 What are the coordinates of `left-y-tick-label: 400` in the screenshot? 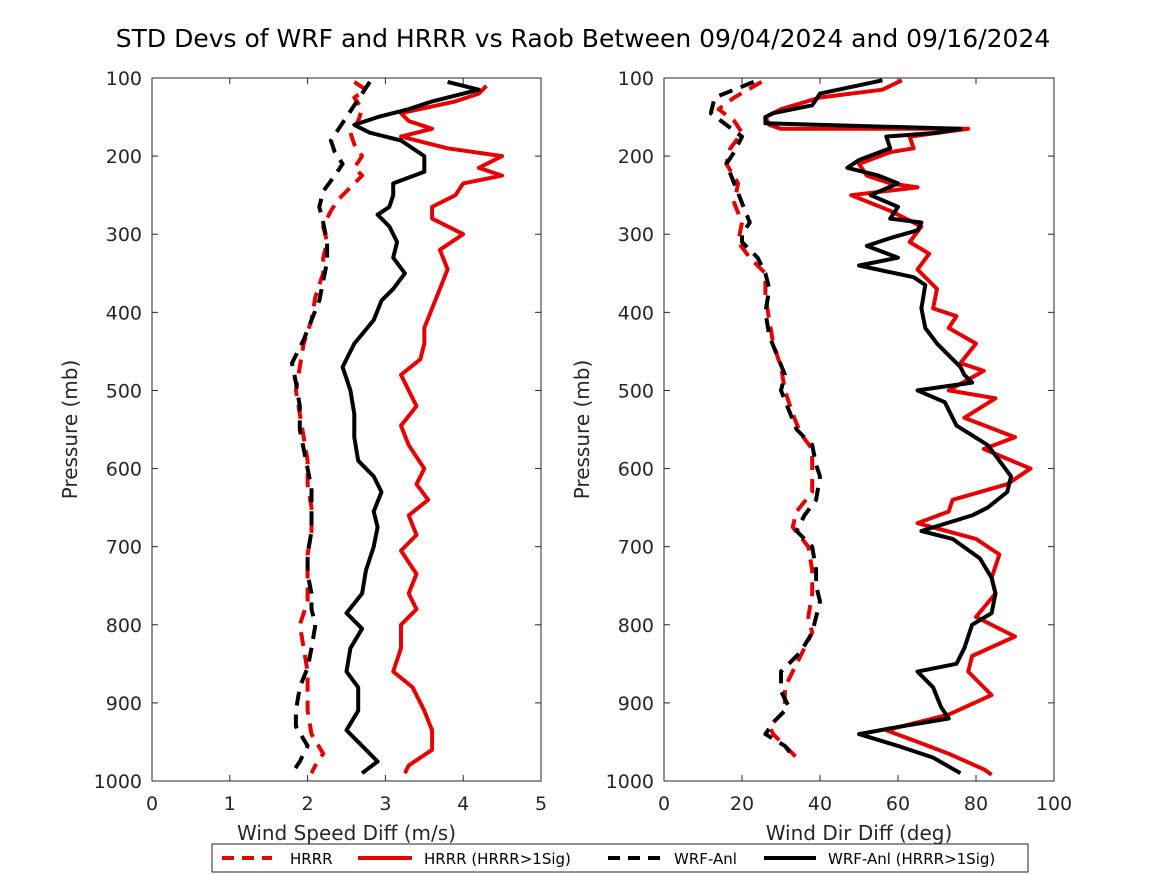 It's located at (124, 313).